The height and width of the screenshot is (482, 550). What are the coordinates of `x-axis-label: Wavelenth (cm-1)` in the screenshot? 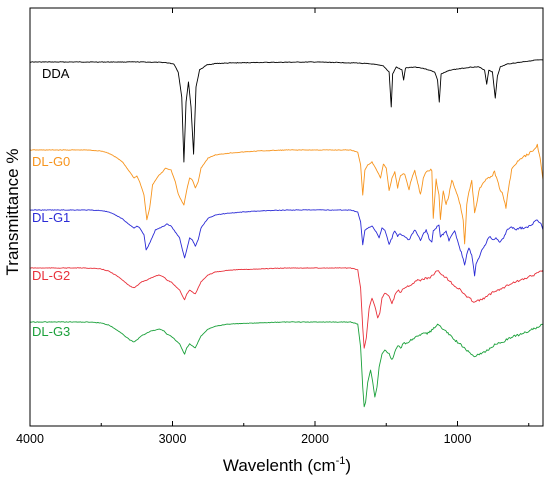 It's located at (287, 465).